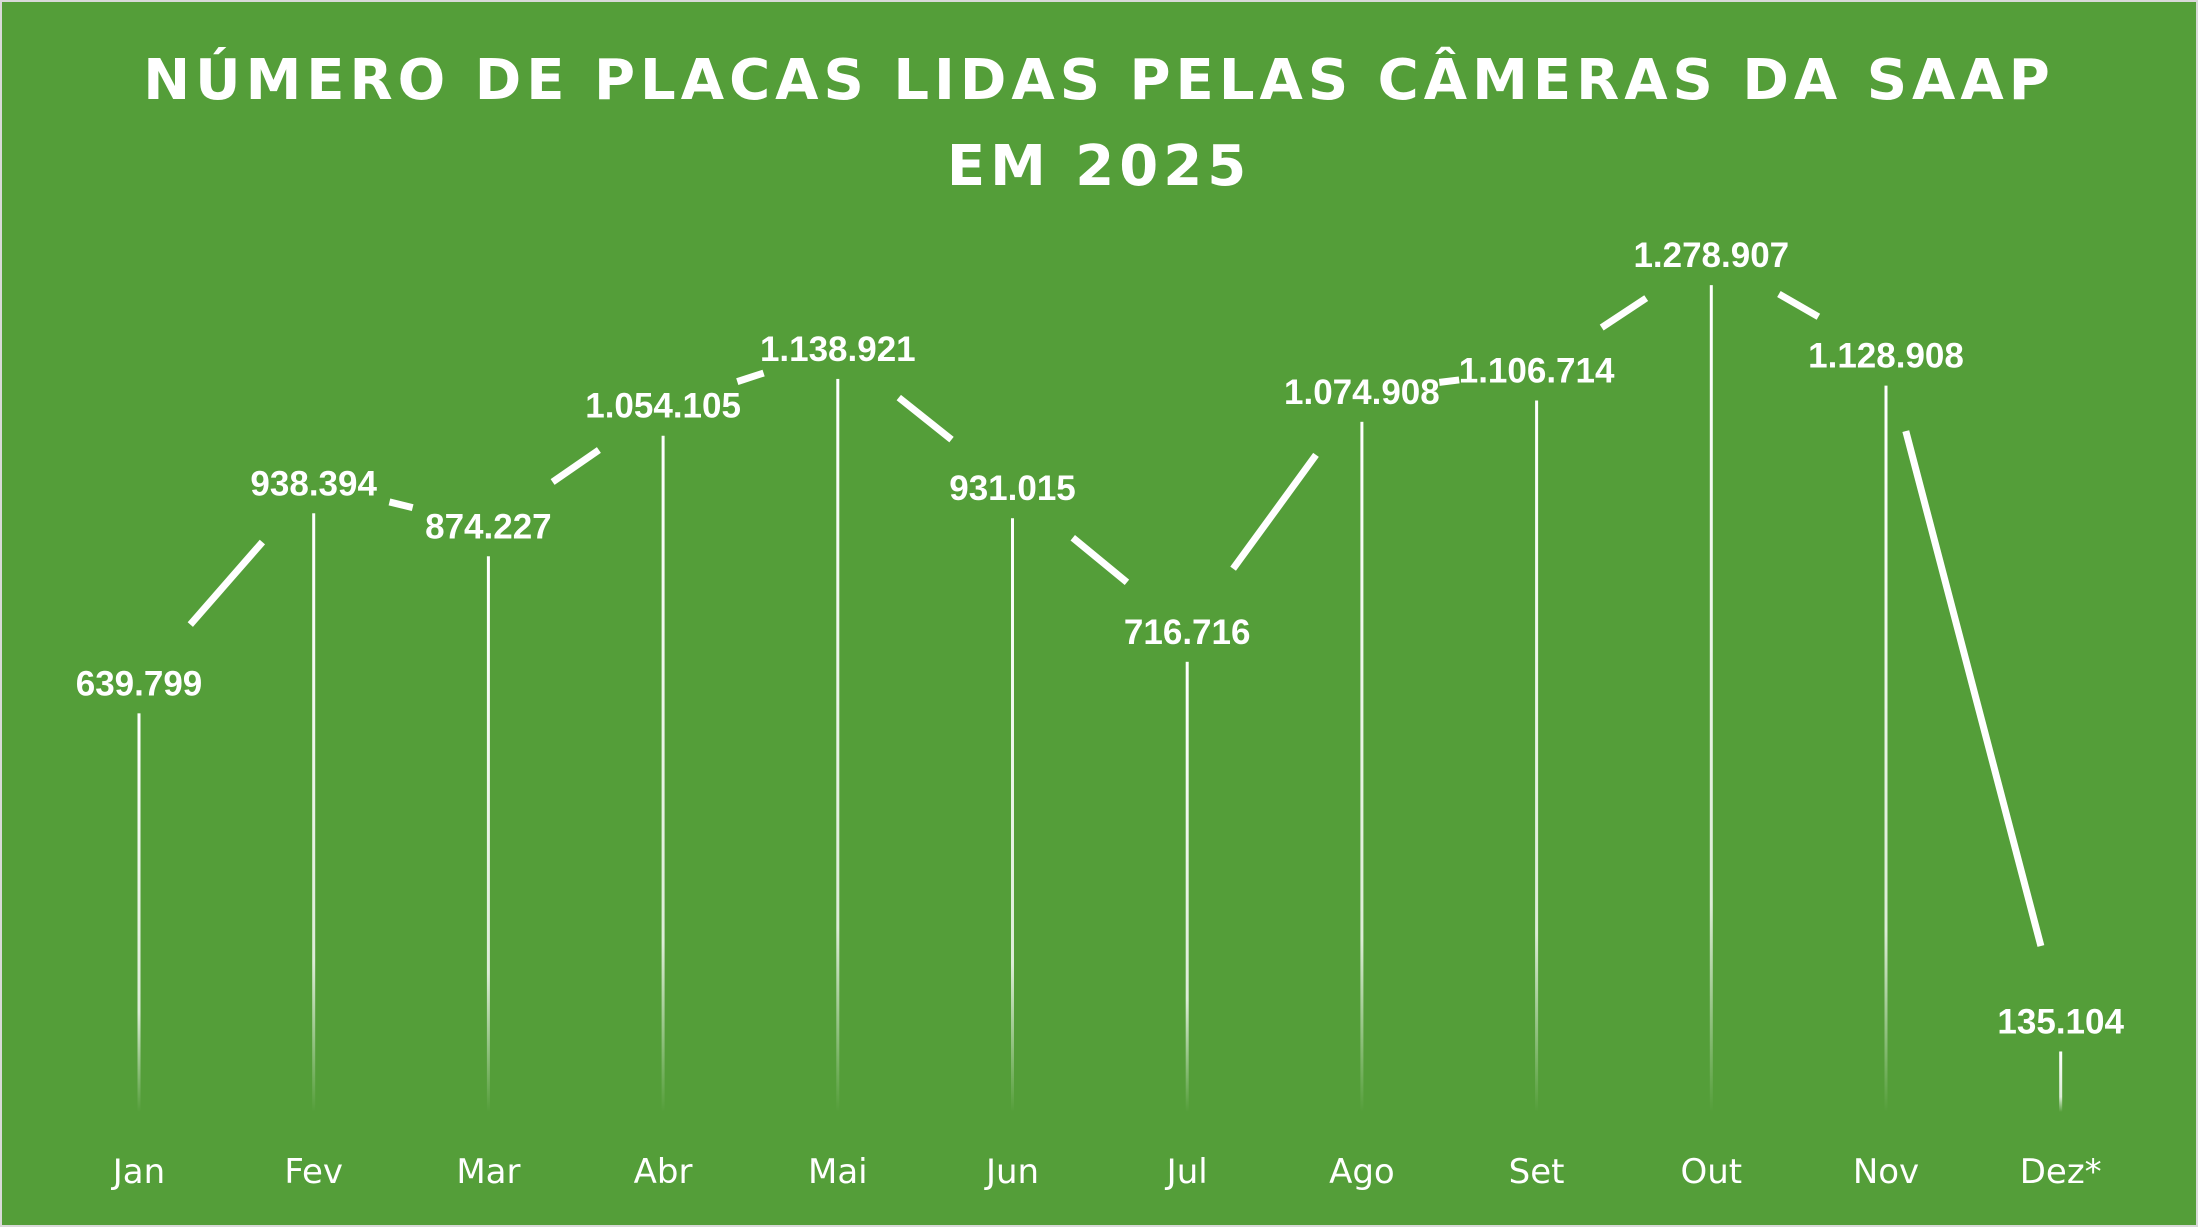 This screenshot has width=2198, height=1227. Describe the element at coordinates (2060, 1021) in the screenshot. I see `data-label-Dez: 135.104` at that location.